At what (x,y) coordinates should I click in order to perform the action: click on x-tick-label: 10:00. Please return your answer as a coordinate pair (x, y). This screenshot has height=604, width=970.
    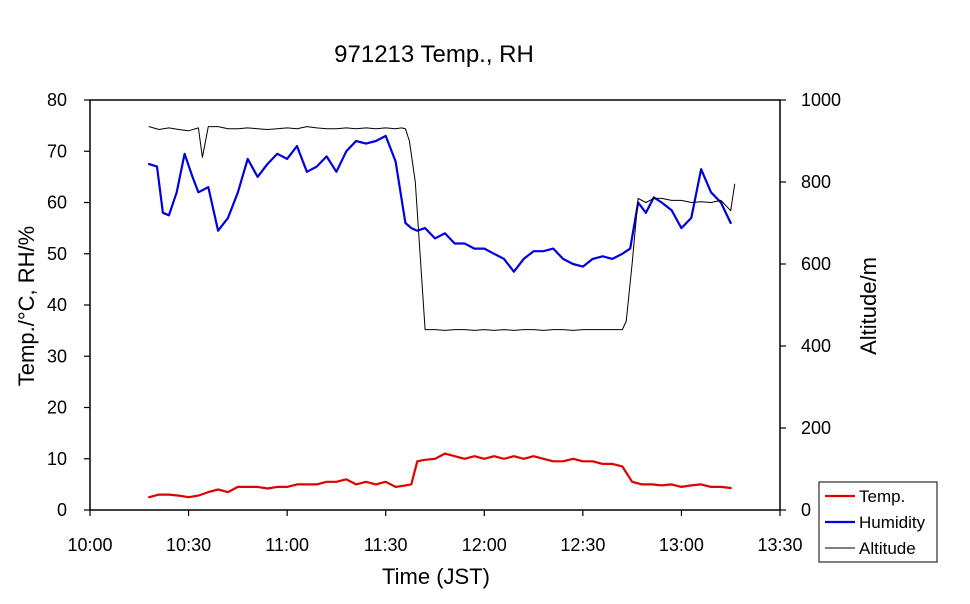
    Looking at the image, I should click on (89, 545).